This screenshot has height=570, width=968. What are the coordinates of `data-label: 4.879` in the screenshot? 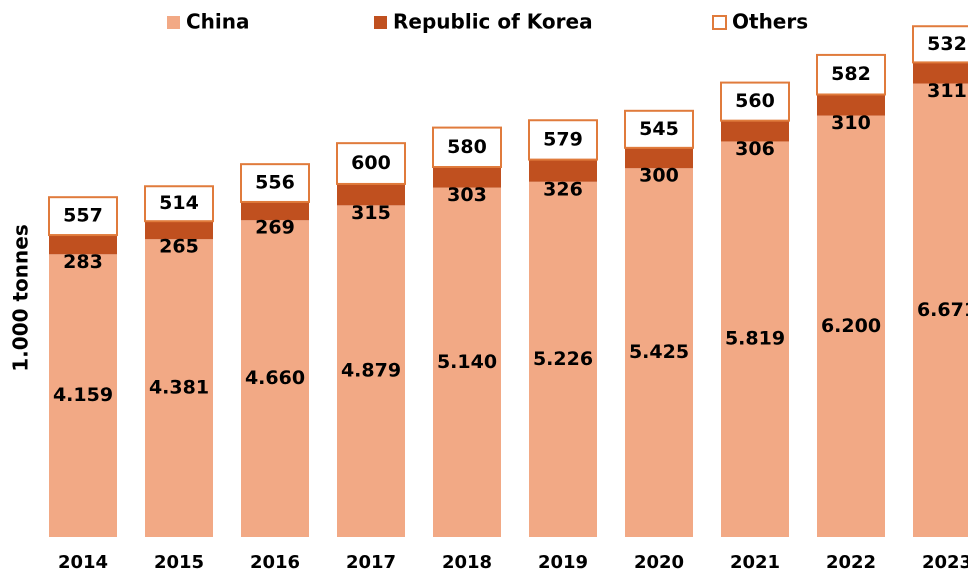 It's located at (371, 371).